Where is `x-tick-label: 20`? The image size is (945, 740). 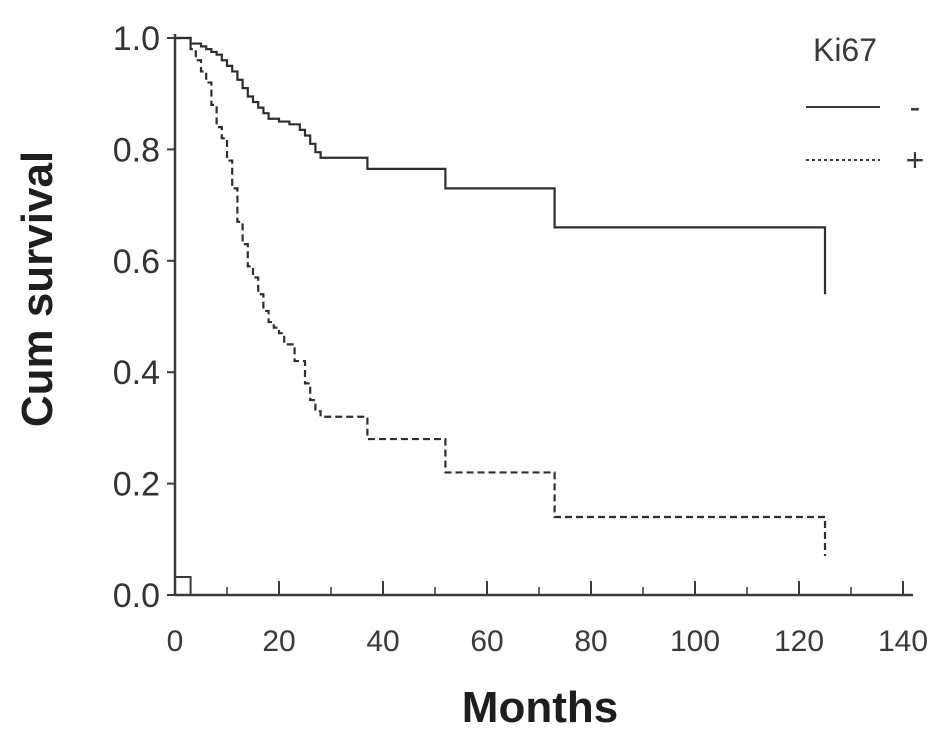 x-tick-label: 20 is located at coordinates (278, 641).